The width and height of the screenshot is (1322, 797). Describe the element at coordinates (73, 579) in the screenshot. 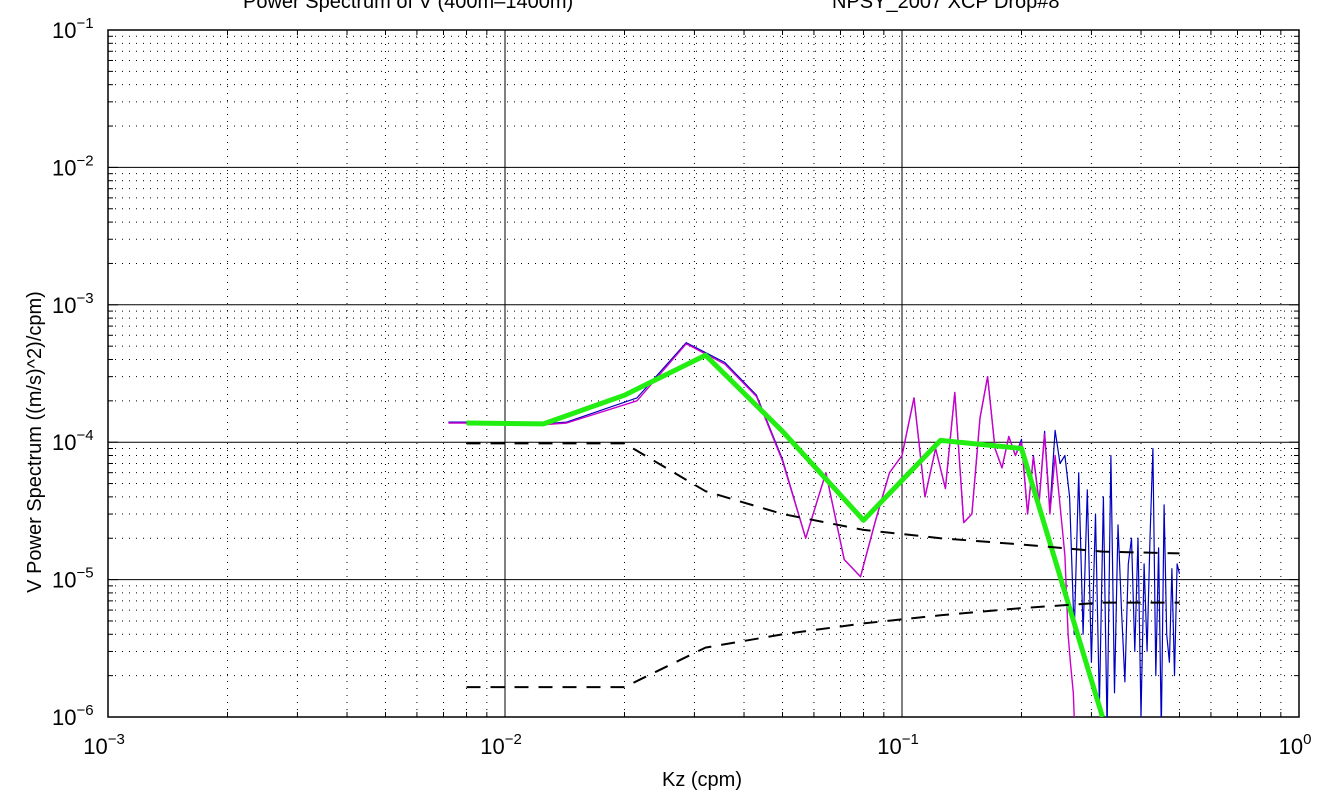

I see `y-tick-label: 10⁻⁵` at that location.